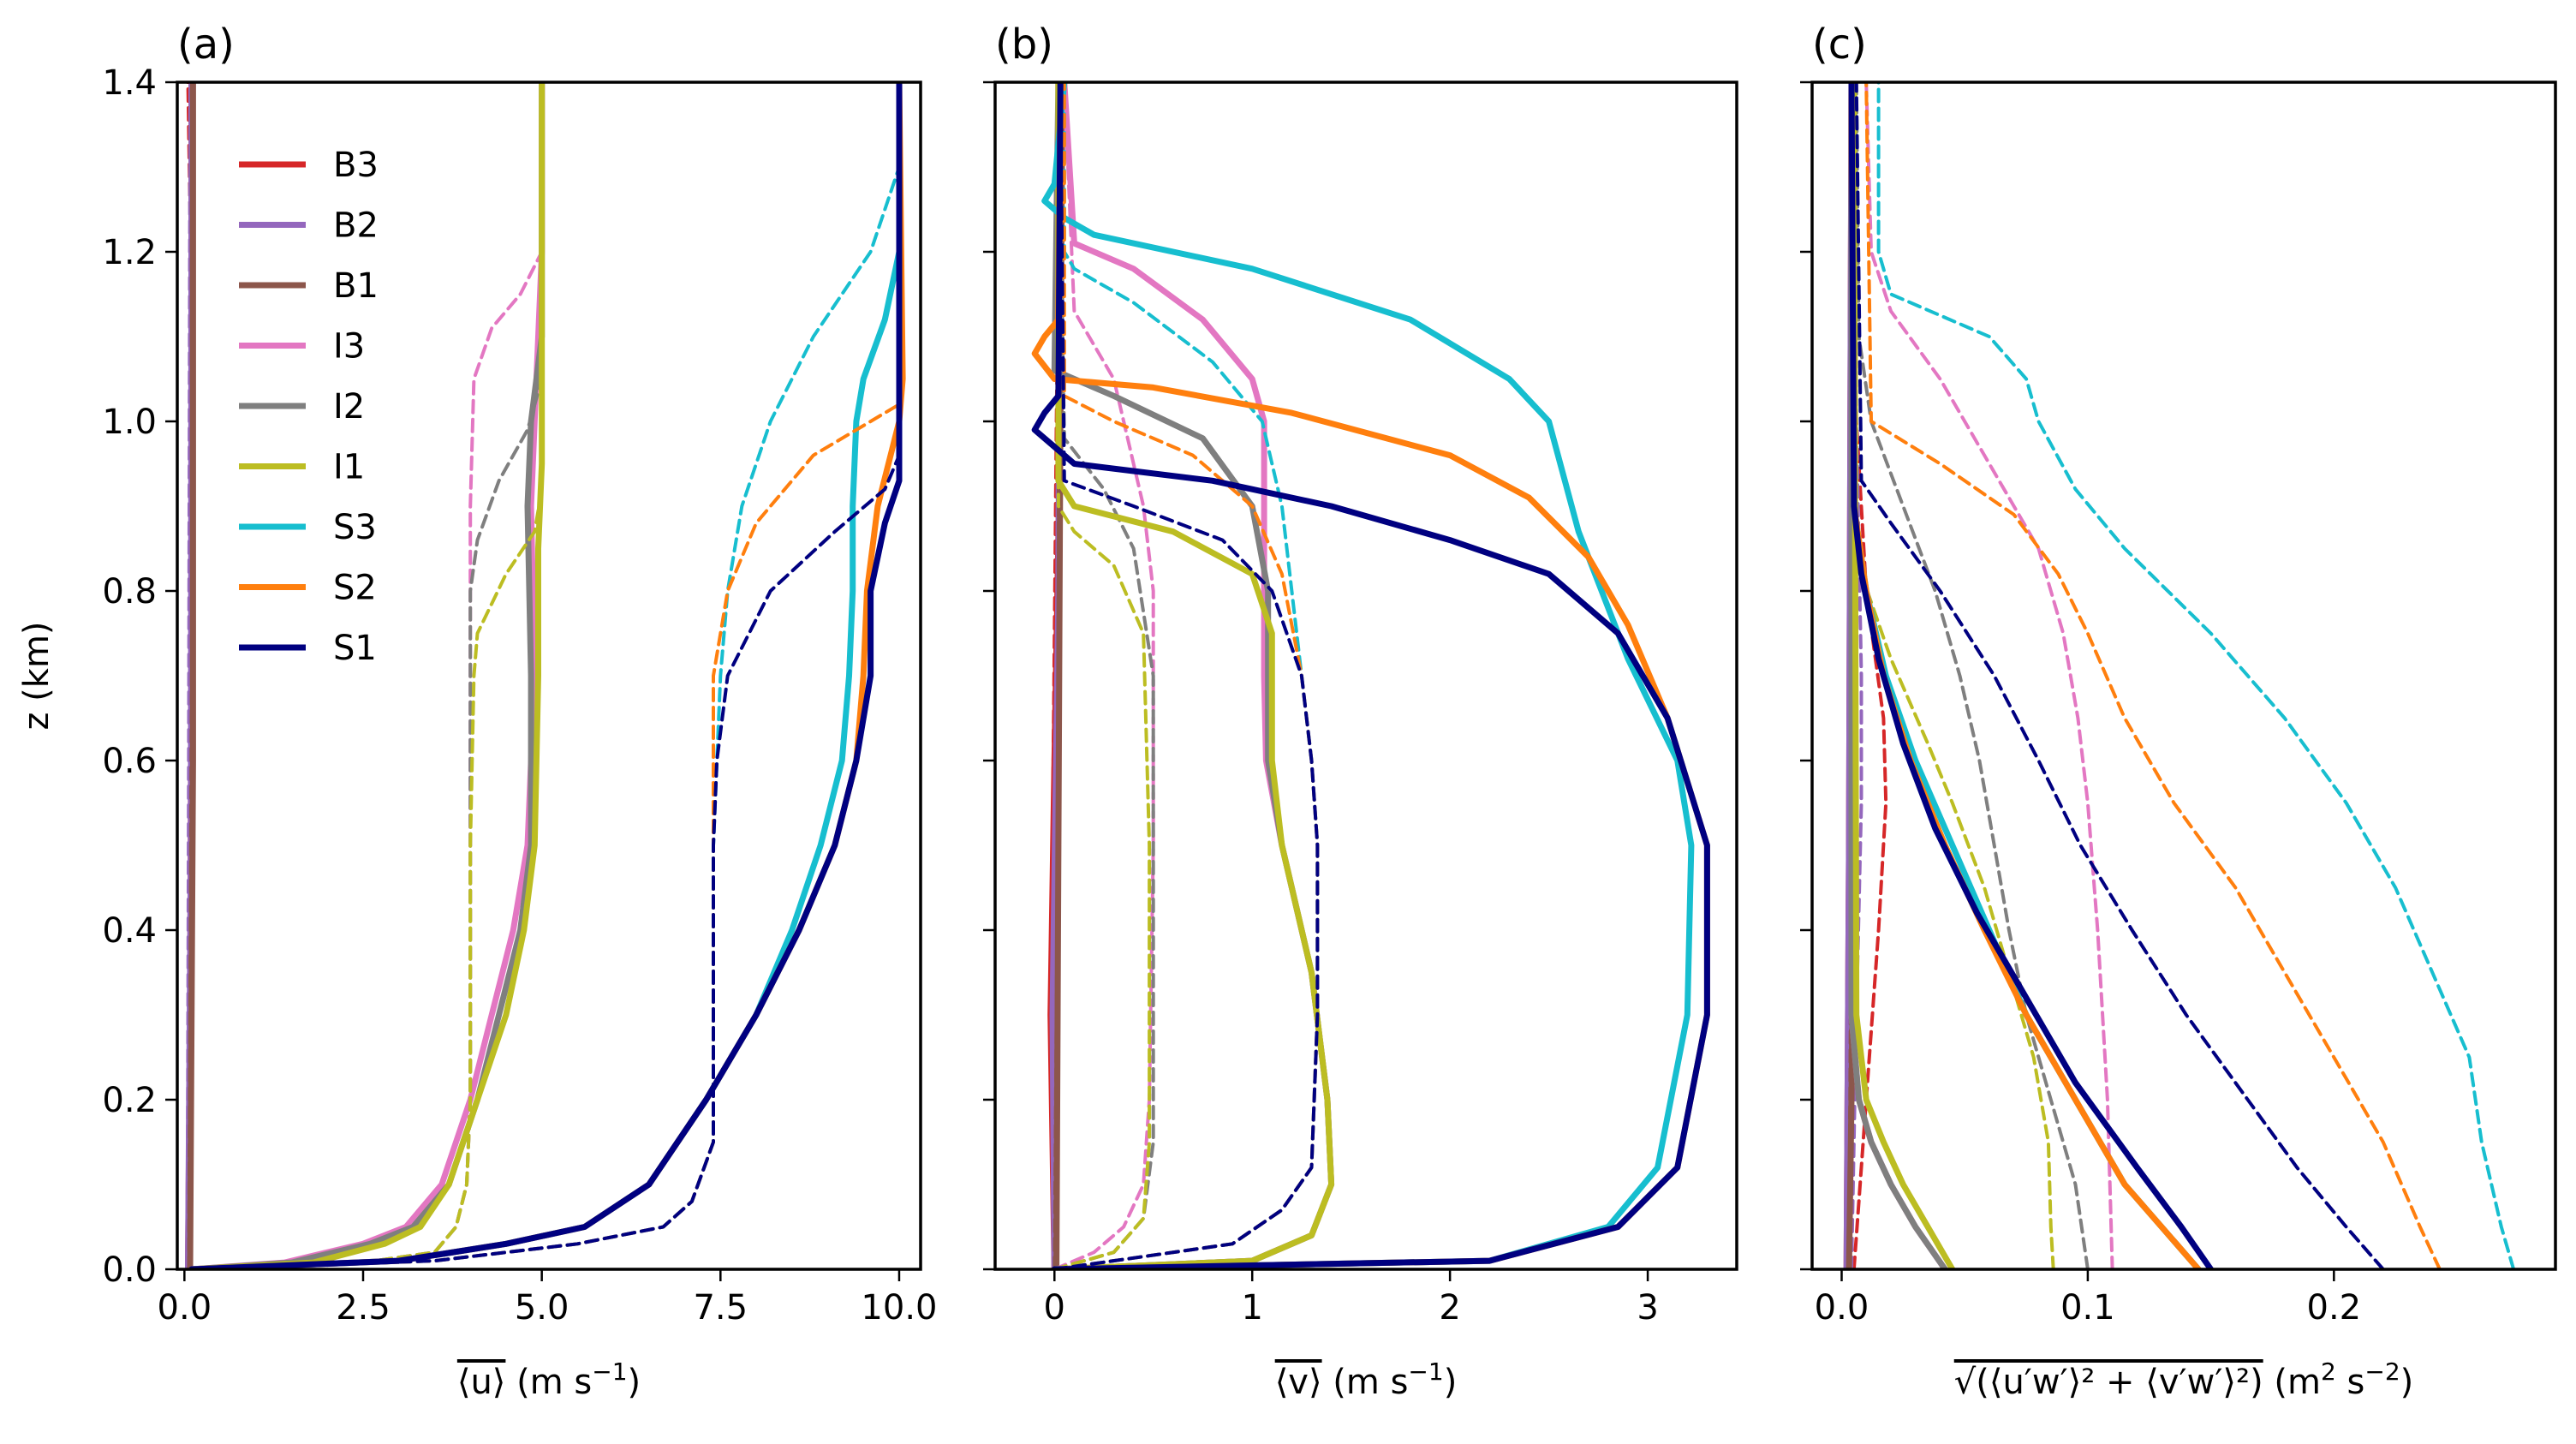 The image size is (2576, 1444). I want to click on x-tick-label: 0.2, so click(2334, 1308).